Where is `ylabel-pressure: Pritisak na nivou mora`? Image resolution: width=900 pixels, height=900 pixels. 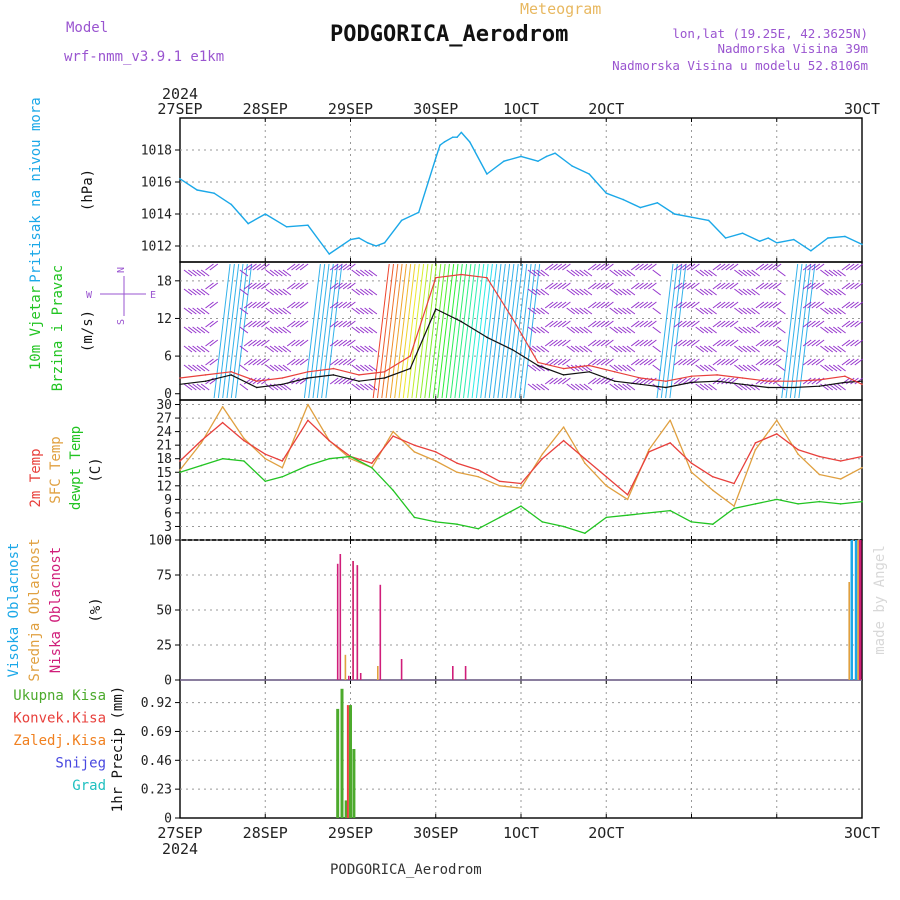 ylabel-pressure: Pritisak na nivou mora is located at coordinates (36, 189).